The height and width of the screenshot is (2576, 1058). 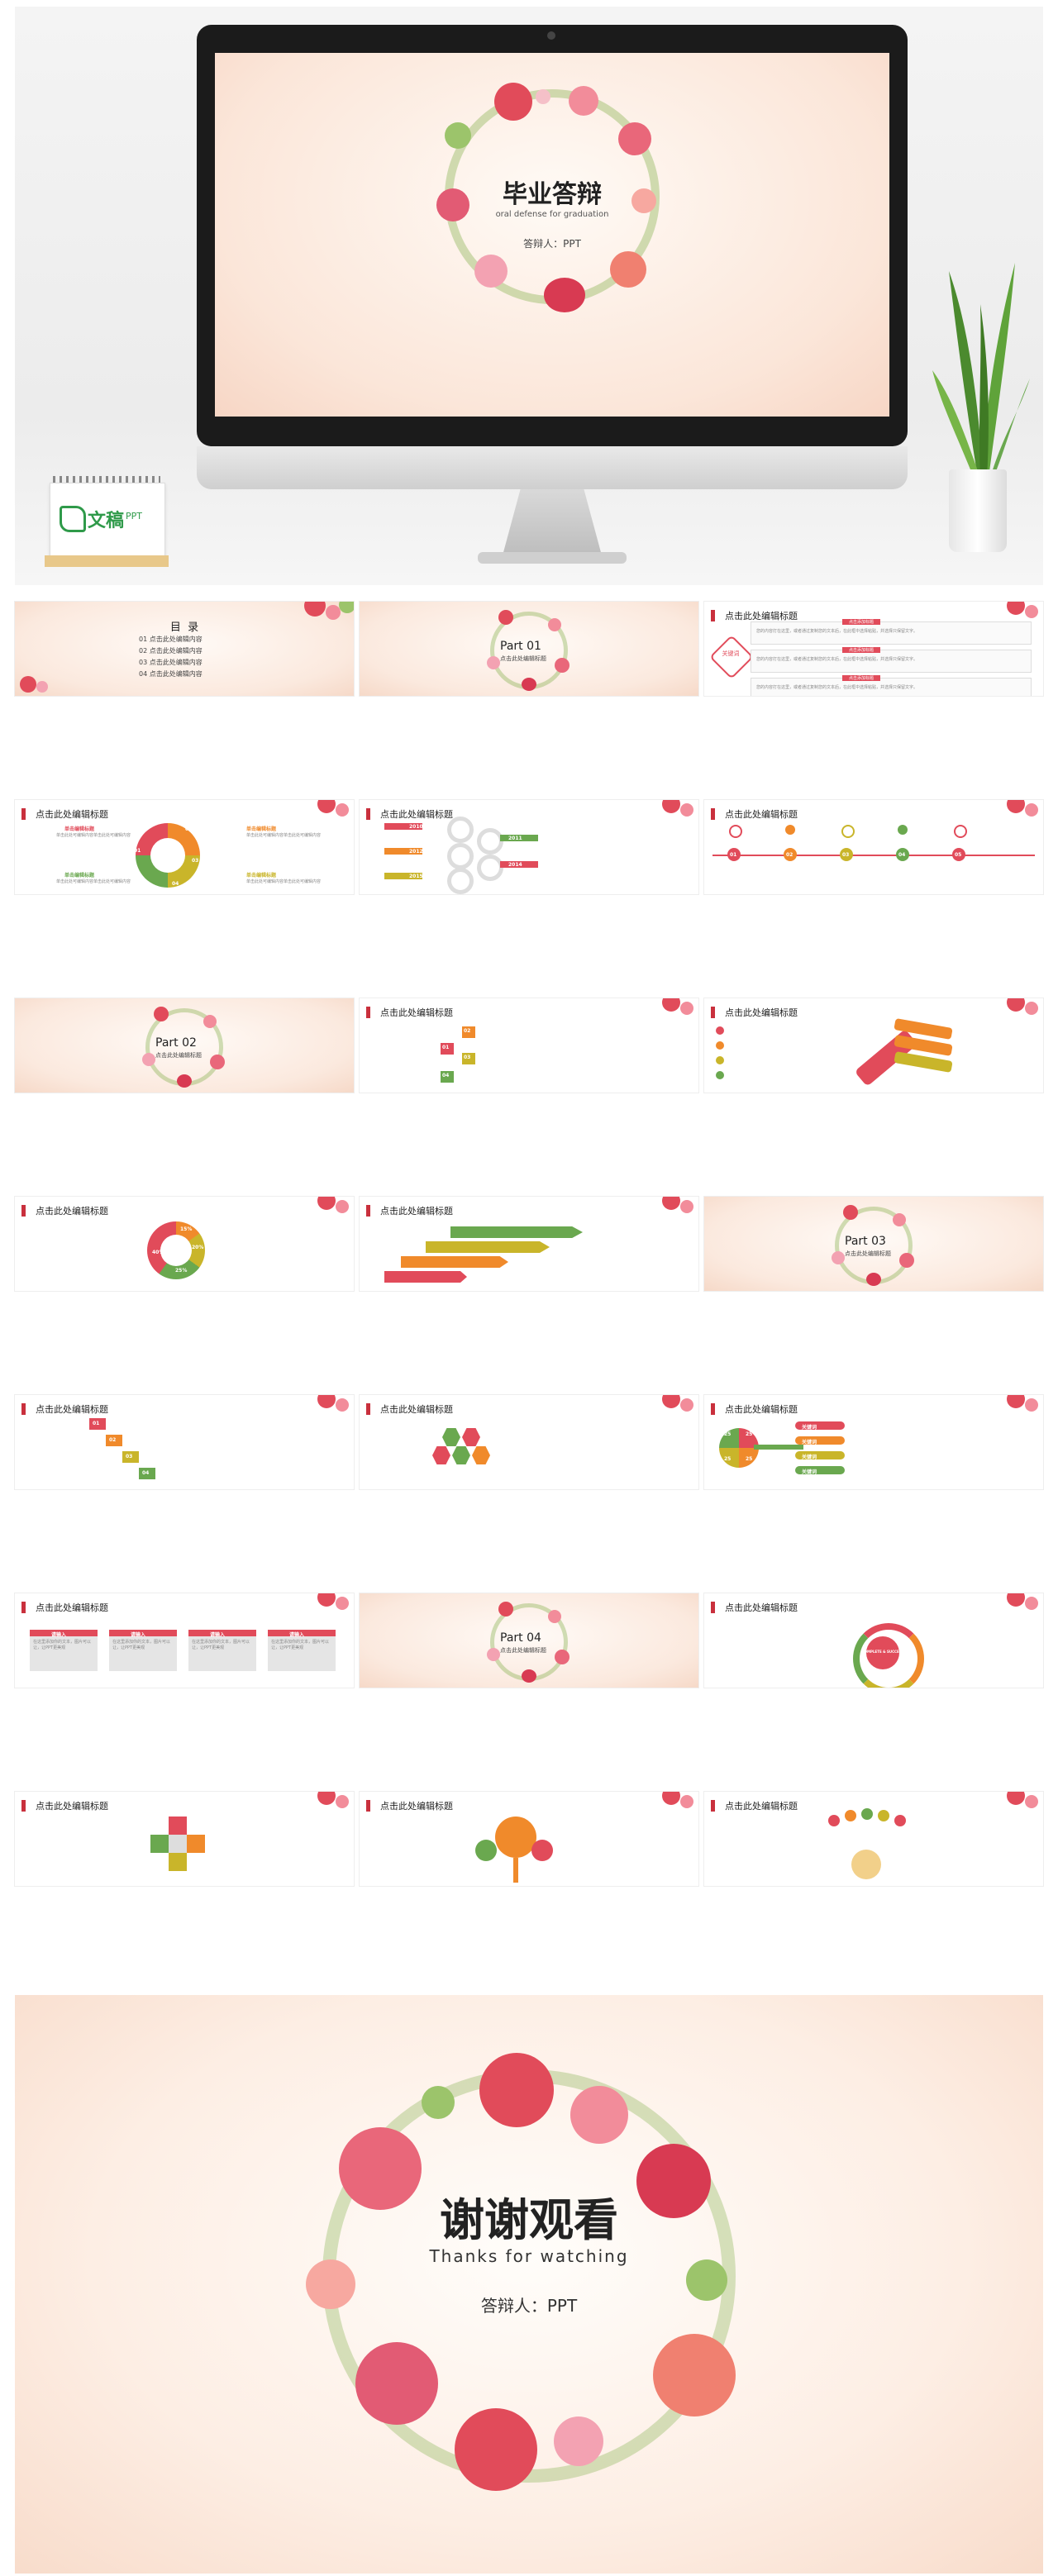 What do you see at coordinates (873, 847) in the screenshot?
I see `slide-timeline: 点击此处编辑标题 01 02 03 04 05` at bounding box center [873, 847].